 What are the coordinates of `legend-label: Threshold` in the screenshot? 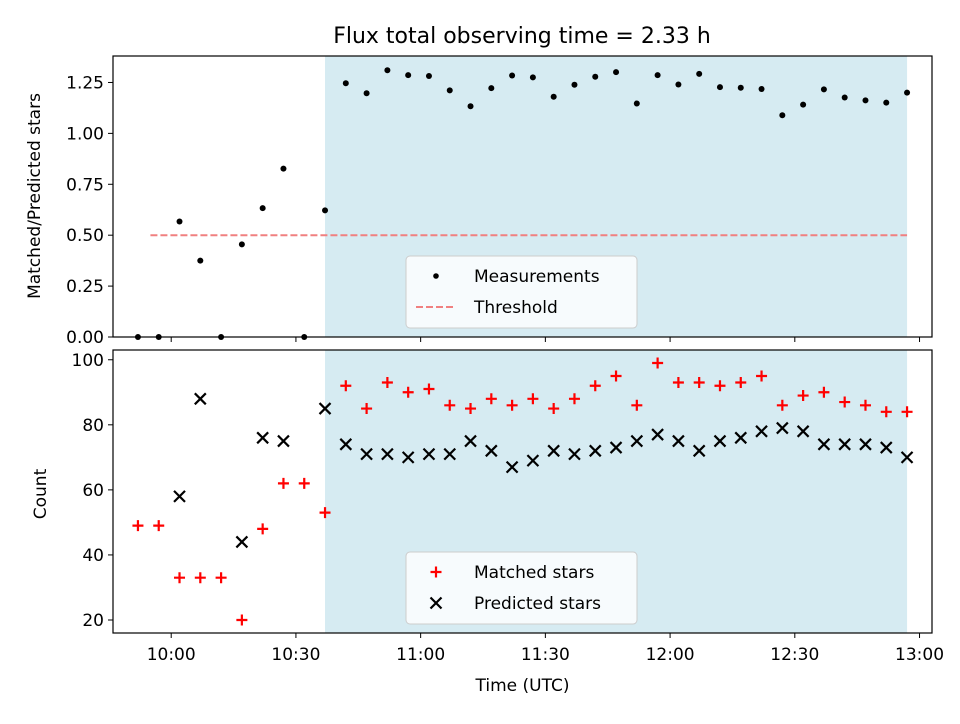 It's located at (515, 308).